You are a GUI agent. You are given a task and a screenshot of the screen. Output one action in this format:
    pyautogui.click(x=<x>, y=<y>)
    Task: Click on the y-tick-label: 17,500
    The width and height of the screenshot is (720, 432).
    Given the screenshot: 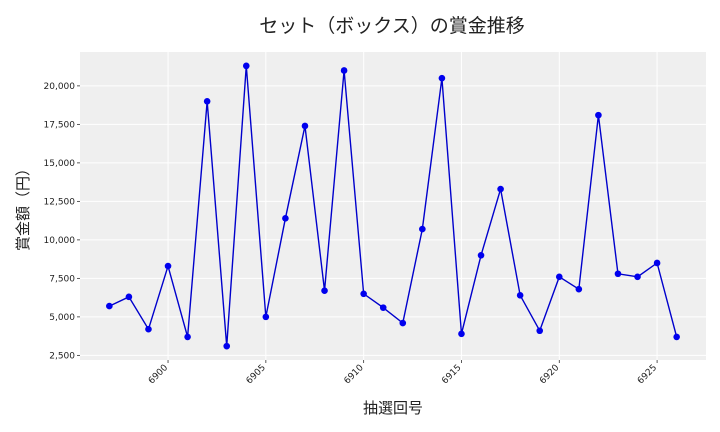 What is the action you would take?
    pyautogui.click(x=60, y=125)
    